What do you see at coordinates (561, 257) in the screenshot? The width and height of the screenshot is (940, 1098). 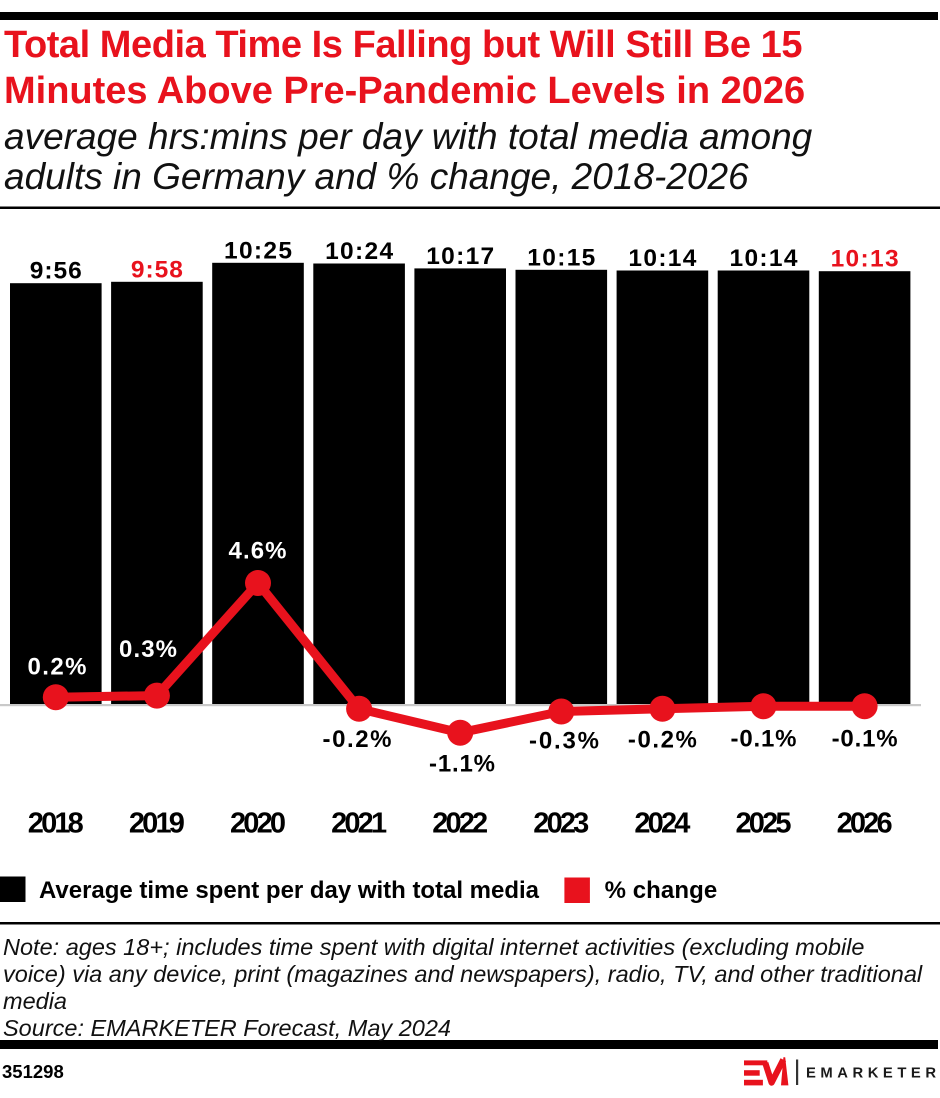 I see `svg-text: 10:15` at bounding box center [561, 257].